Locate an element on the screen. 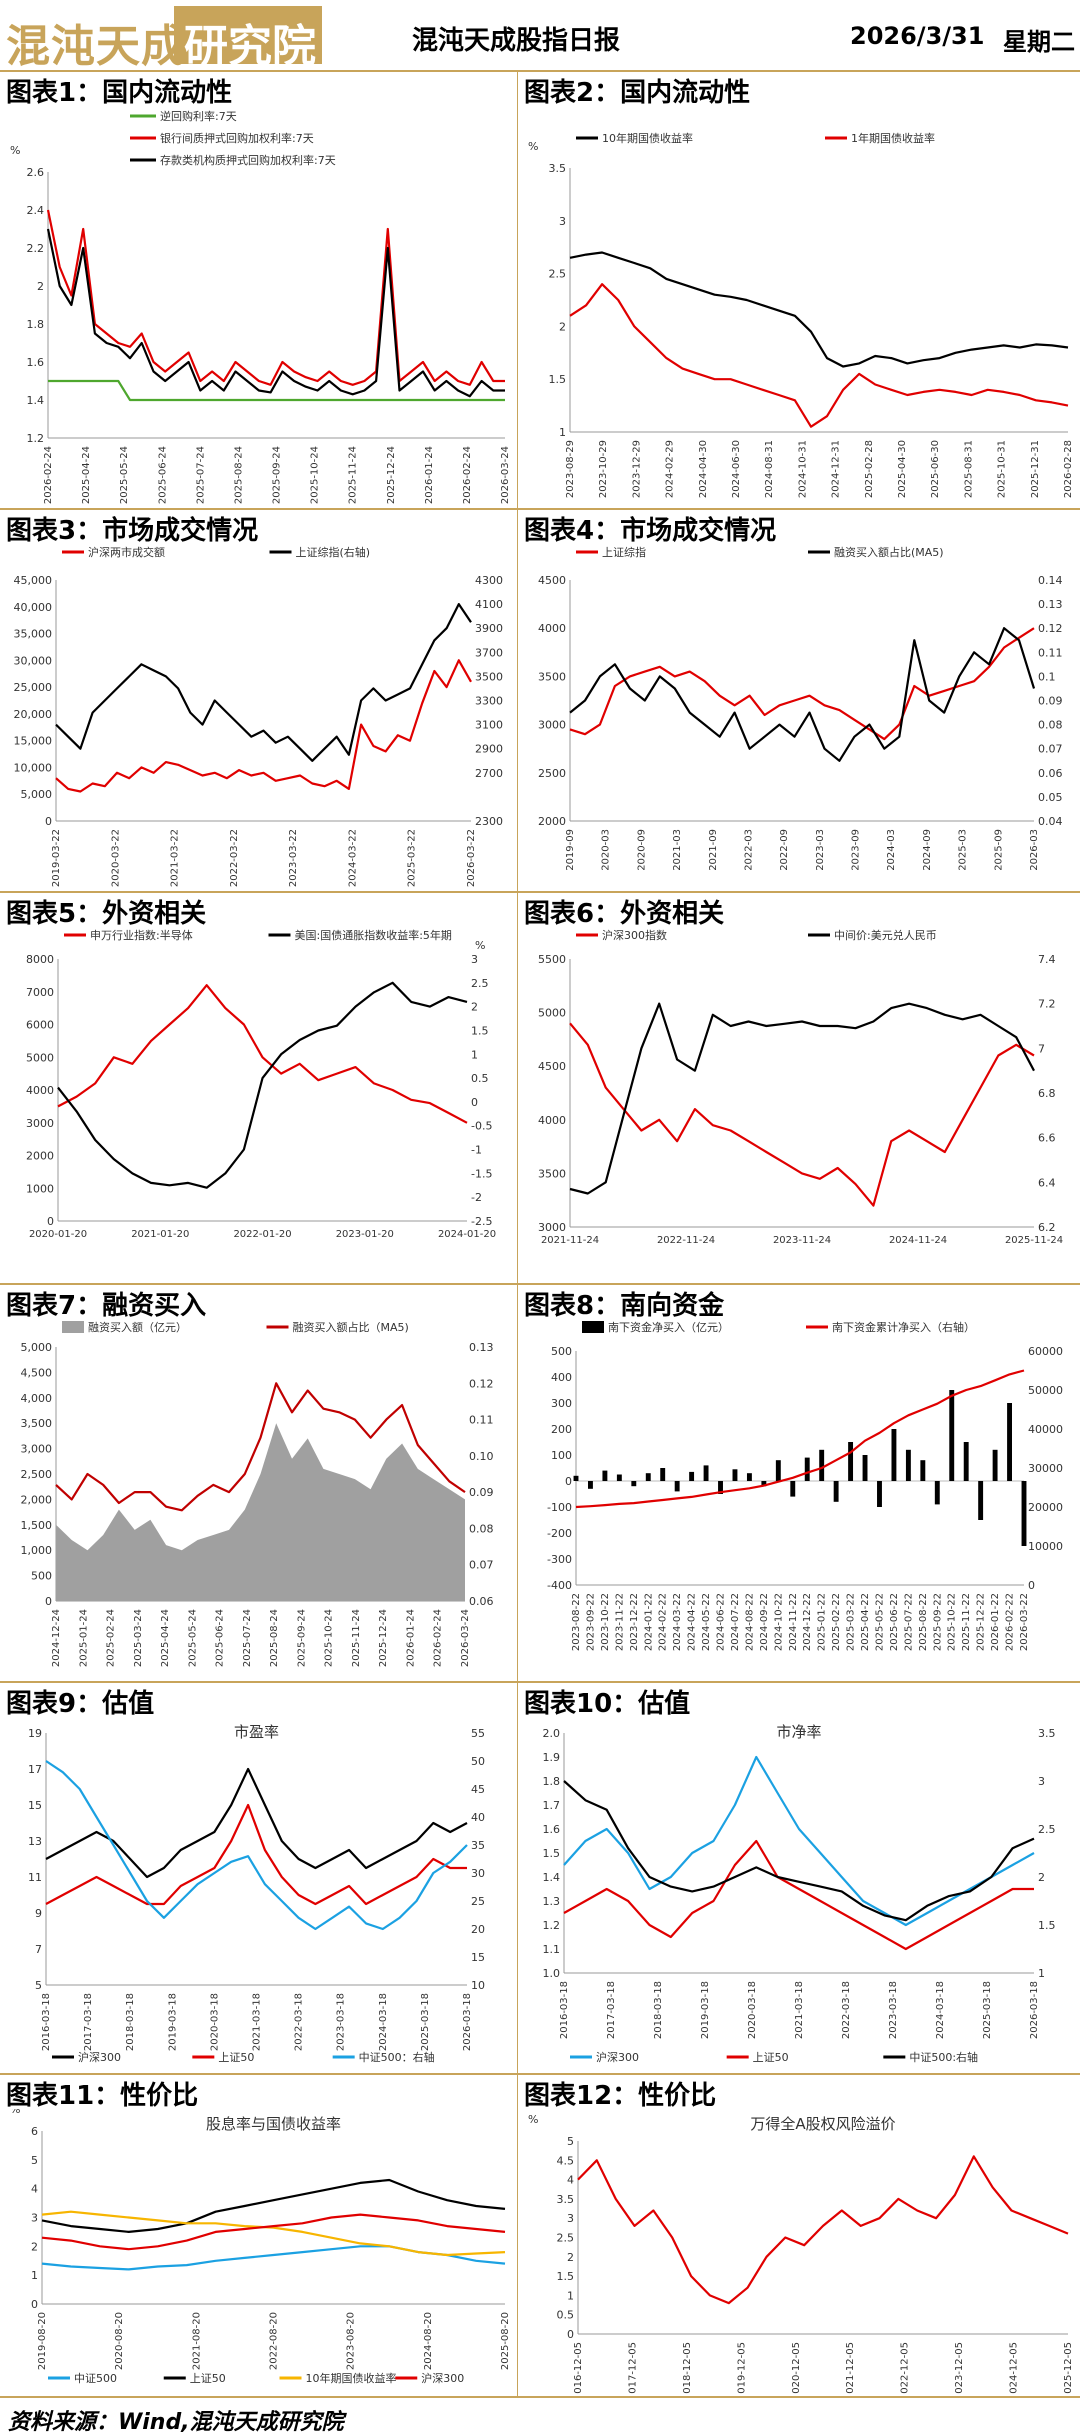 The width and height of the screenshot is (1080, 2435). y-unit-label: % is located at coordinates (533, 146).